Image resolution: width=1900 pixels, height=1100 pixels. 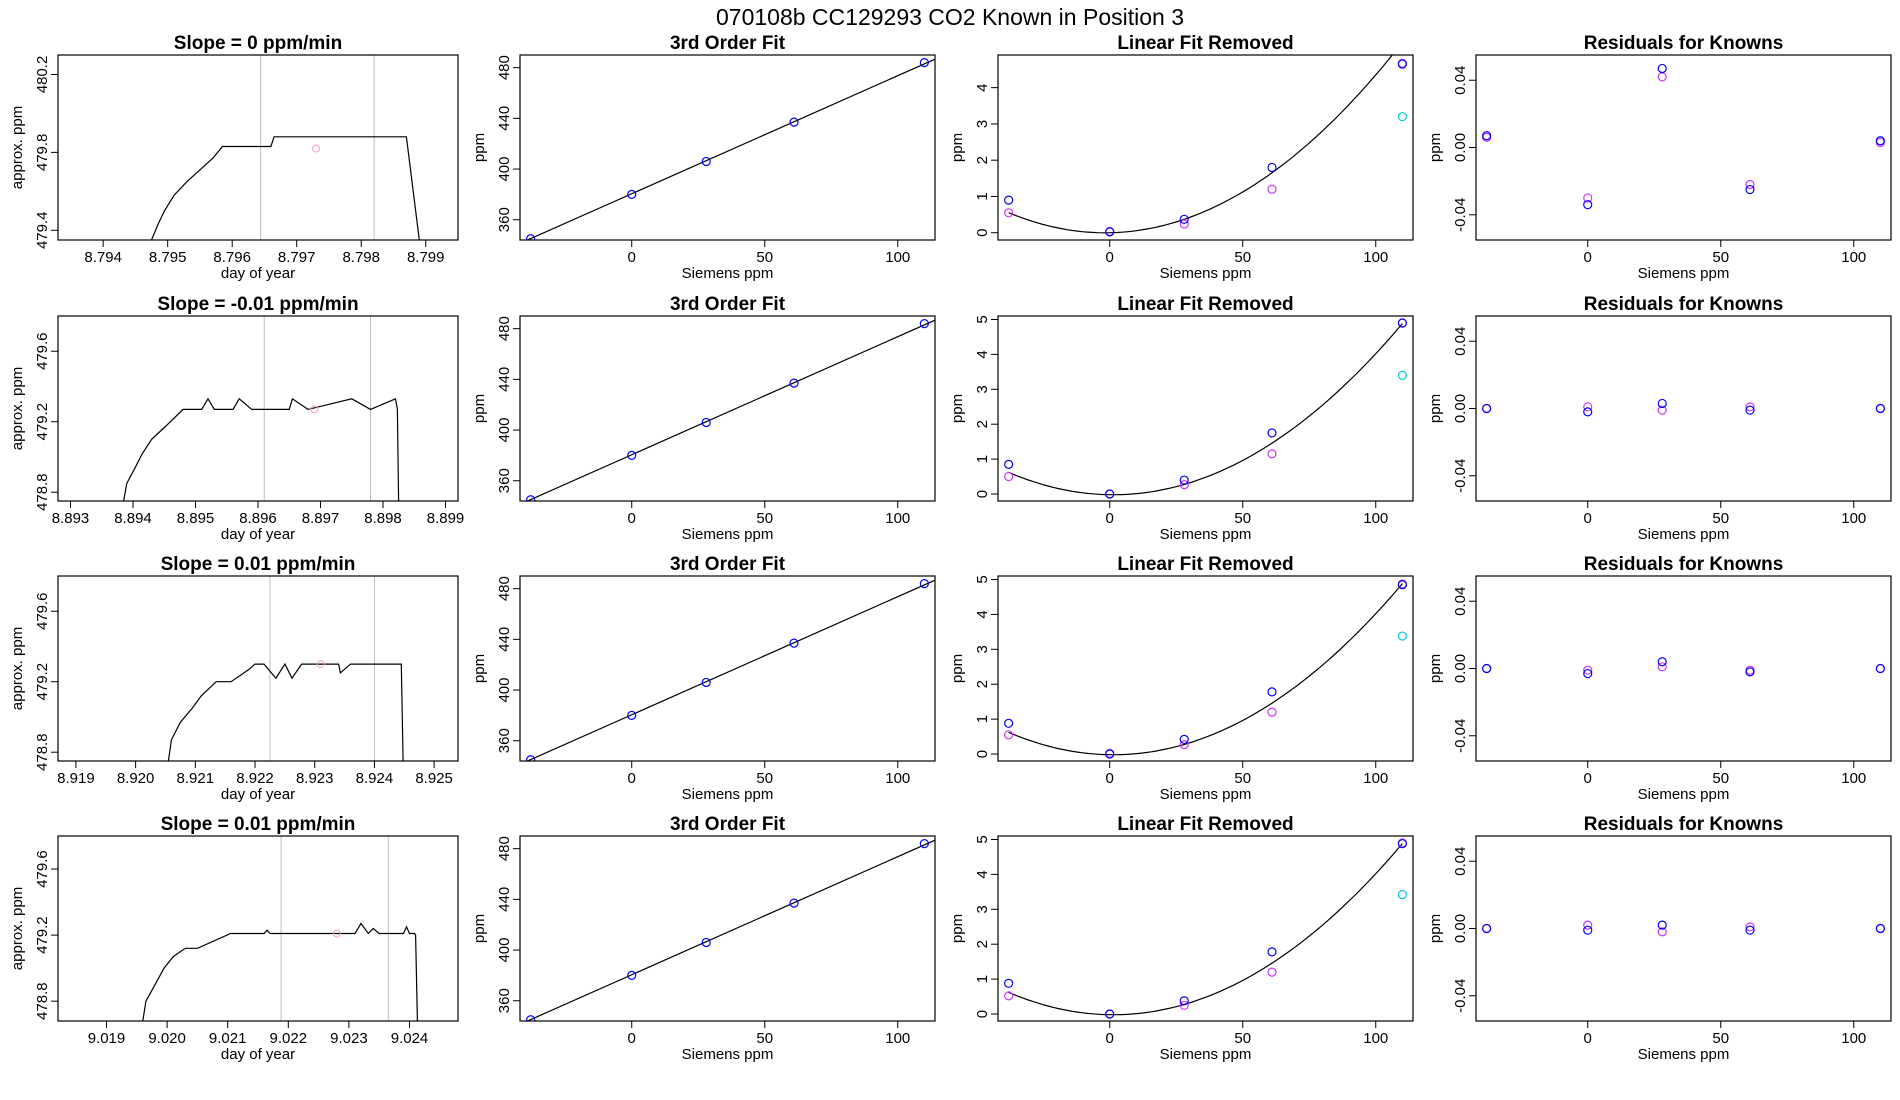 What do you see at coordinates (504, 169) in the screenshot?
I see `y-tick-label: 400` at bounding box center [504, 169].